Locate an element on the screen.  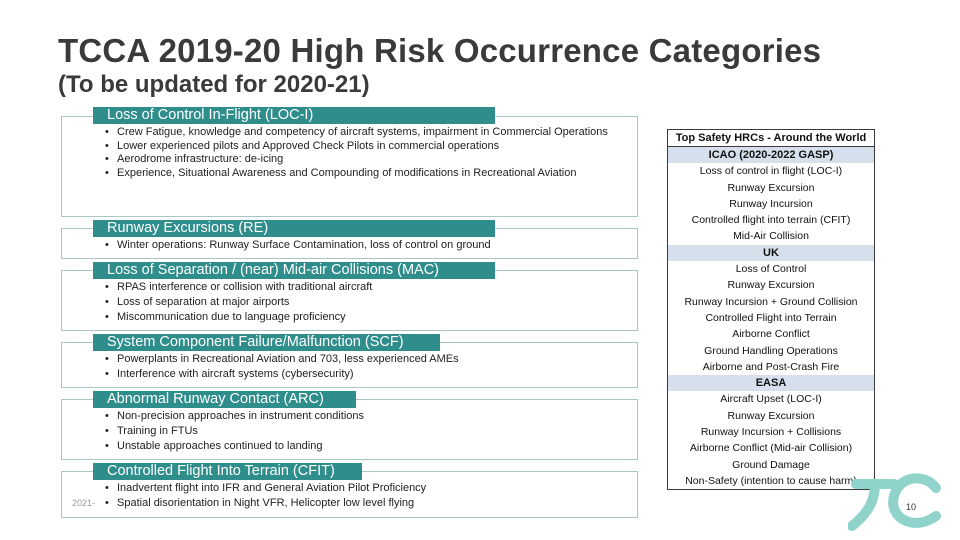
hrc-item: Runway Incursion + Ground Collision is located at coordinates (771, 301).